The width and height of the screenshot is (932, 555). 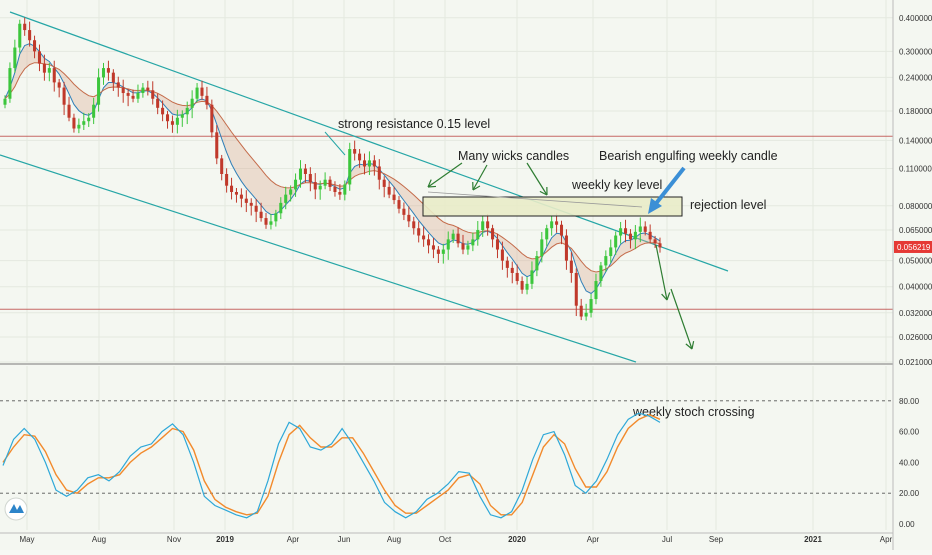 What do you see at coordinates (909, 462) in the screenshot?
I see `stoch-tick-label: 40.00` at bounding box center [909, 462].